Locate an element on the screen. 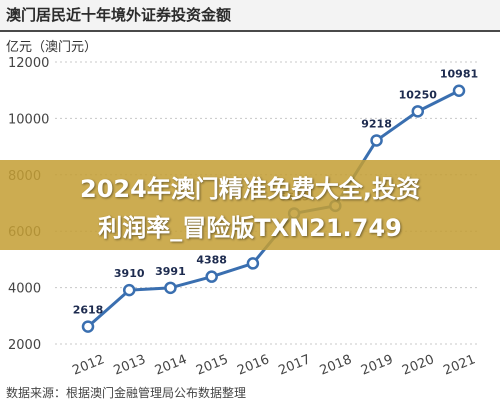 This screenshot has width=500, height=406. y-tick-label: 4000 is located at coordinates (24, 289).